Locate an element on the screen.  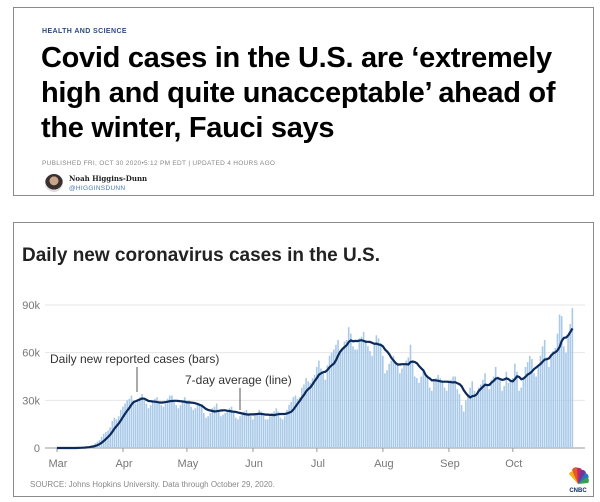
x-tick-label: Jul is located at coordinates (318, 464).